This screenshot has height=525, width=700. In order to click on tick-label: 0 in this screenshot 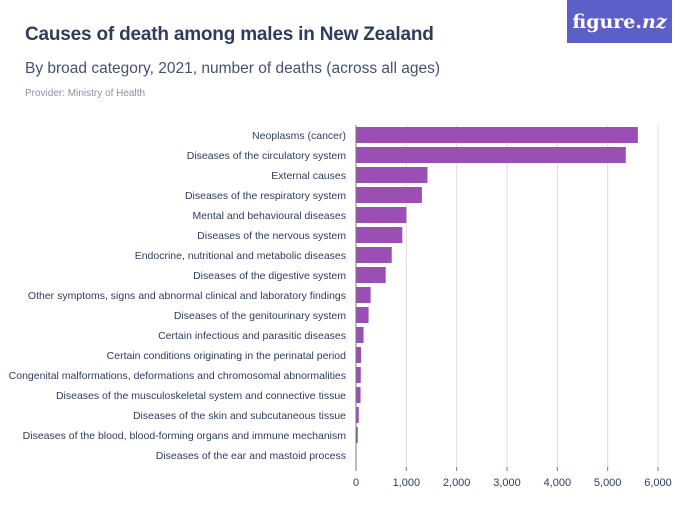, I will do `click(356, 483)`.